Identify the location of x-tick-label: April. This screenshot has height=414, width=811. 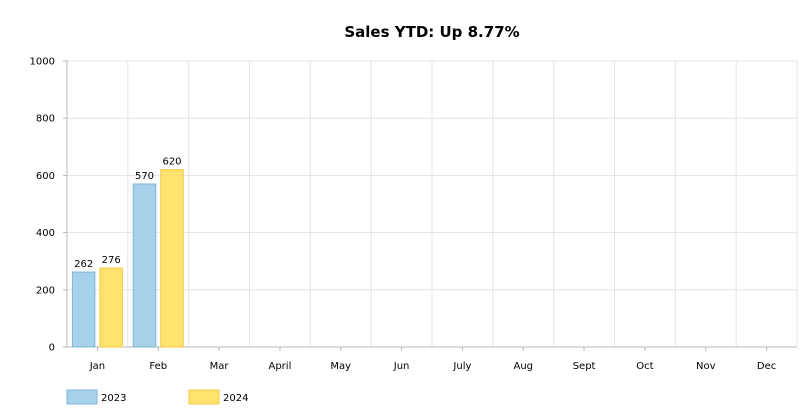
(279, 366).